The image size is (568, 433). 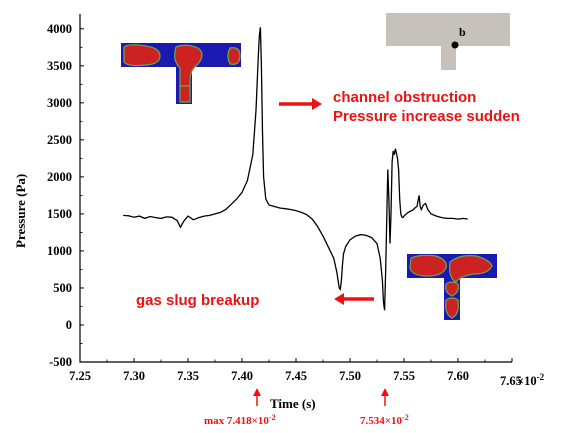 I want to click on y-tick-labels: -500 0 500 1000 1500 2000 2500 3000 3500 4000, so click(x=59, y=195).